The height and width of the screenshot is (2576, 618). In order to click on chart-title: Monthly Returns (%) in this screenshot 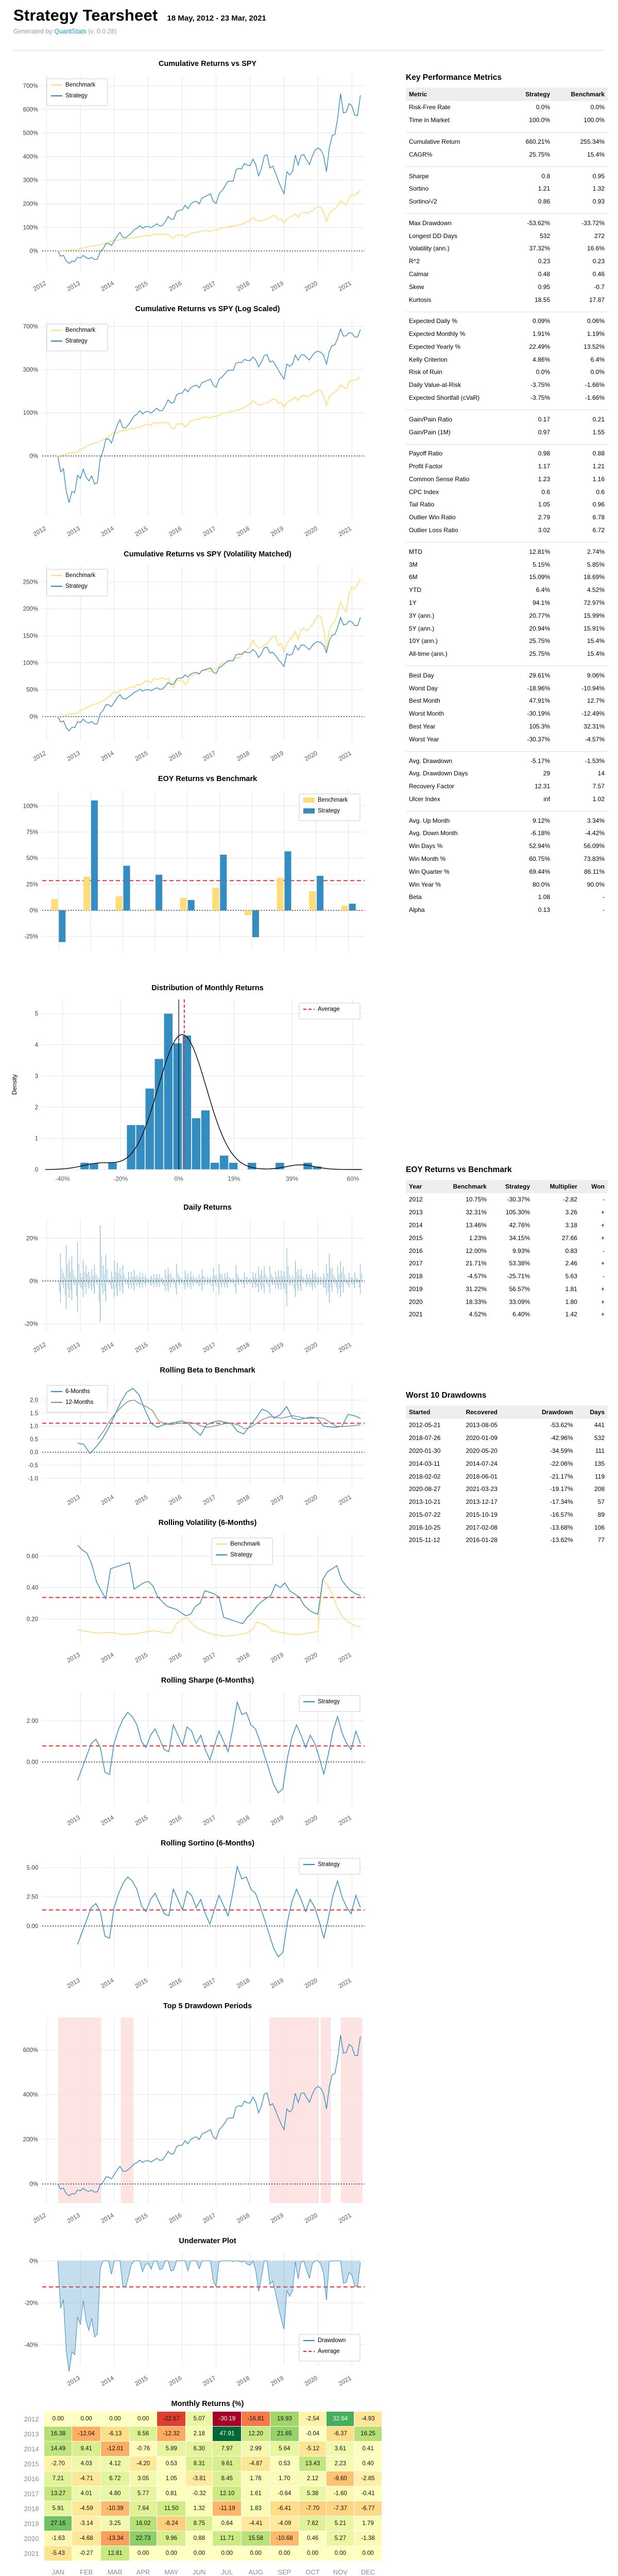, I will do `click(207, 2404)`.